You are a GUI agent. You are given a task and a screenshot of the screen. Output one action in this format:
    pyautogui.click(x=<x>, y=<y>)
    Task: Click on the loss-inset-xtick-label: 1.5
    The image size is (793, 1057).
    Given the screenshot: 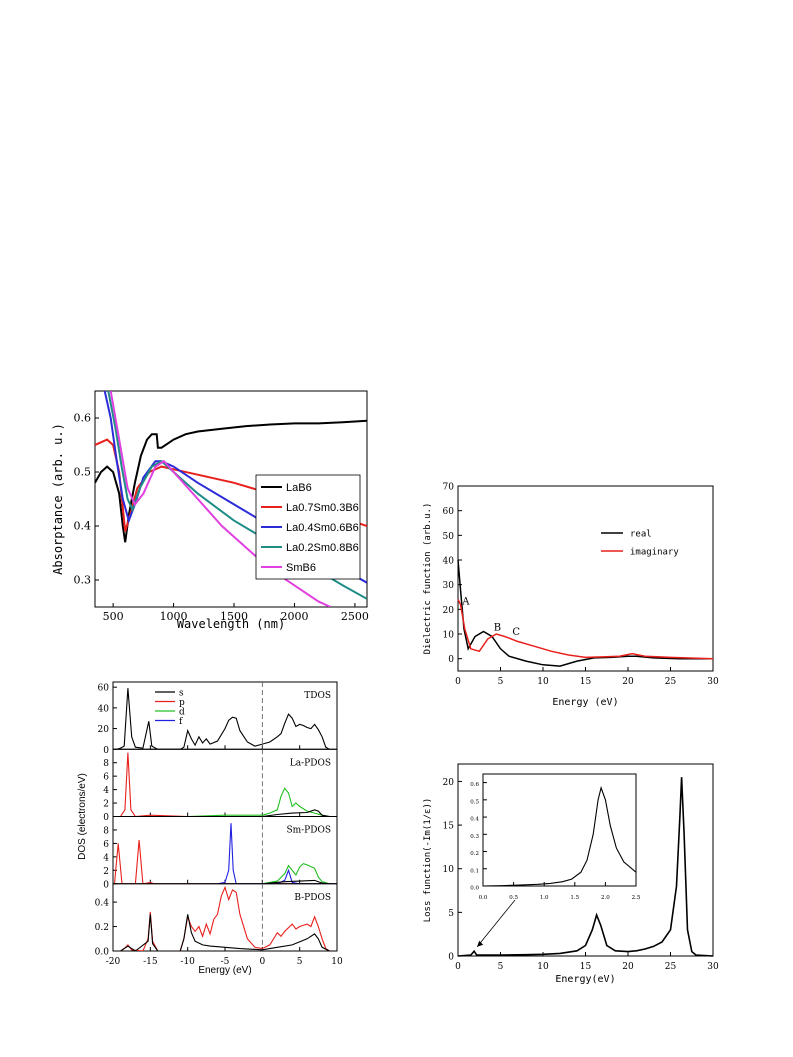 What is the action you would take?
    pyautogui.click(x=574, y=898)
    